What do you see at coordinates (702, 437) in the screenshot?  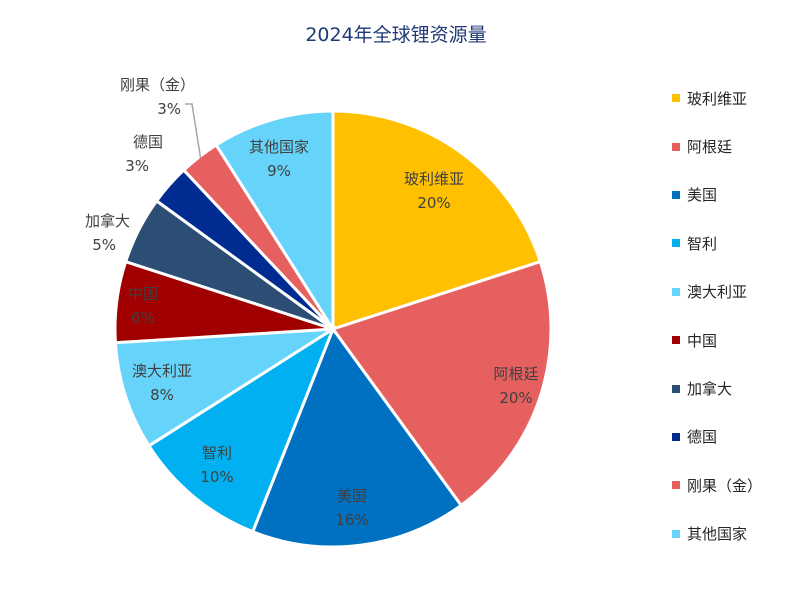 I see `legend-label: 德国` at bounding box center [702, 437].